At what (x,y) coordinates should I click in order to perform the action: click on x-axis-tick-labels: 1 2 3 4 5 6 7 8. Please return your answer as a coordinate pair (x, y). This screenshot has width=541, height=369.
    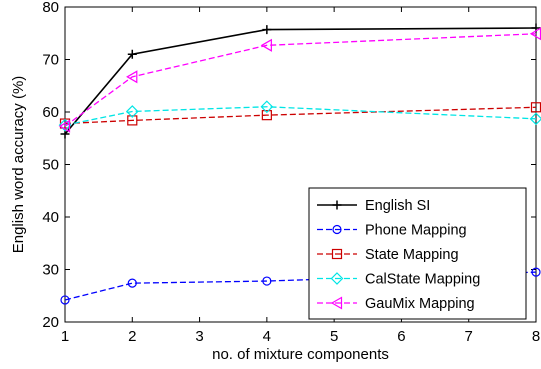
    Looking at the image, I should click on (300, 336).